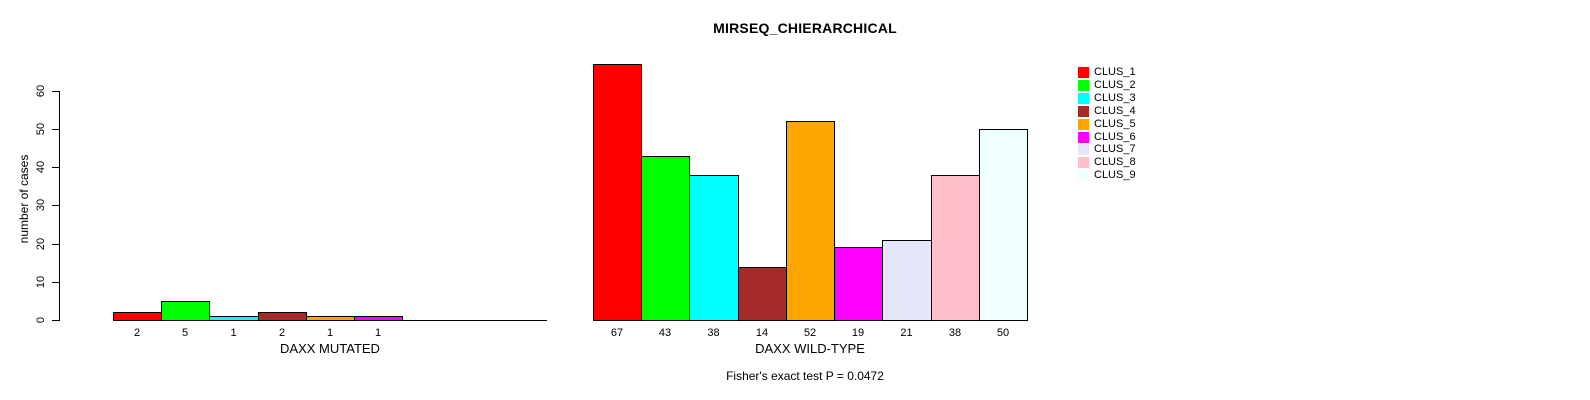 The width and height of the screenshot is (1590, 400). I want to click on bar-value-label: 52, so click(810, 333).